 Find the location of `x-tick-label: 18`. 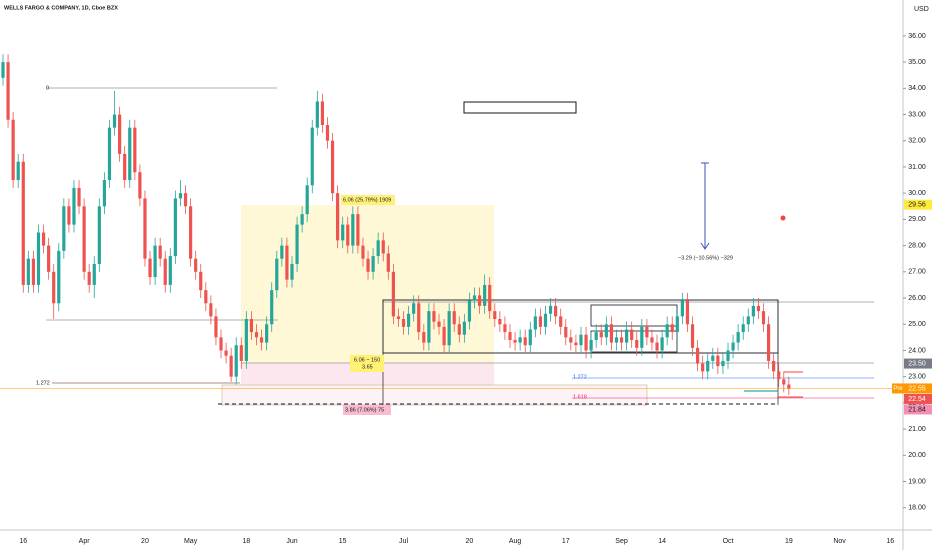

x-tick-label: 18 is located at coordinates (246, 541).